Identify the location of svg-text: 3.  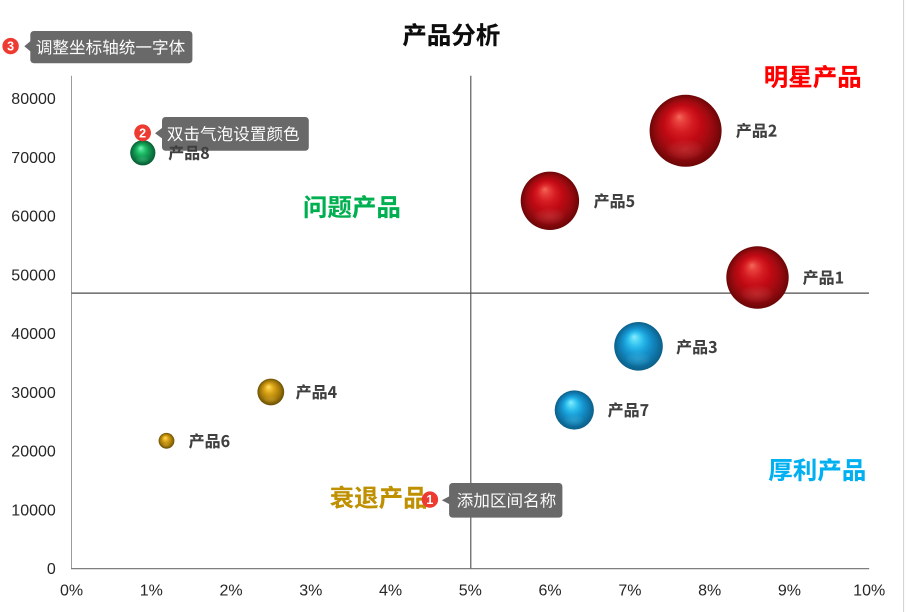
(10, 47).